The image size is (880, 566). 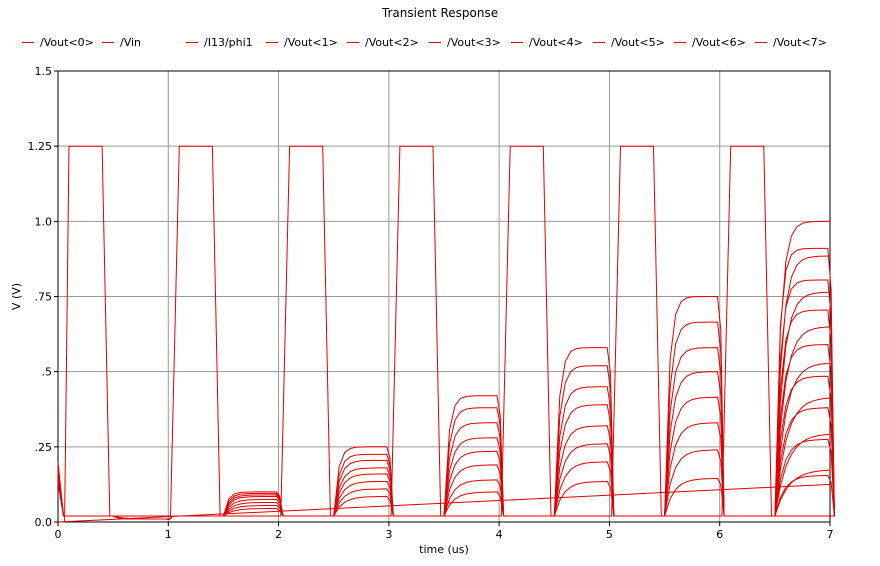 I want to click on legend-item-phi1: /I13/phi1, so click(x=219, y=42).